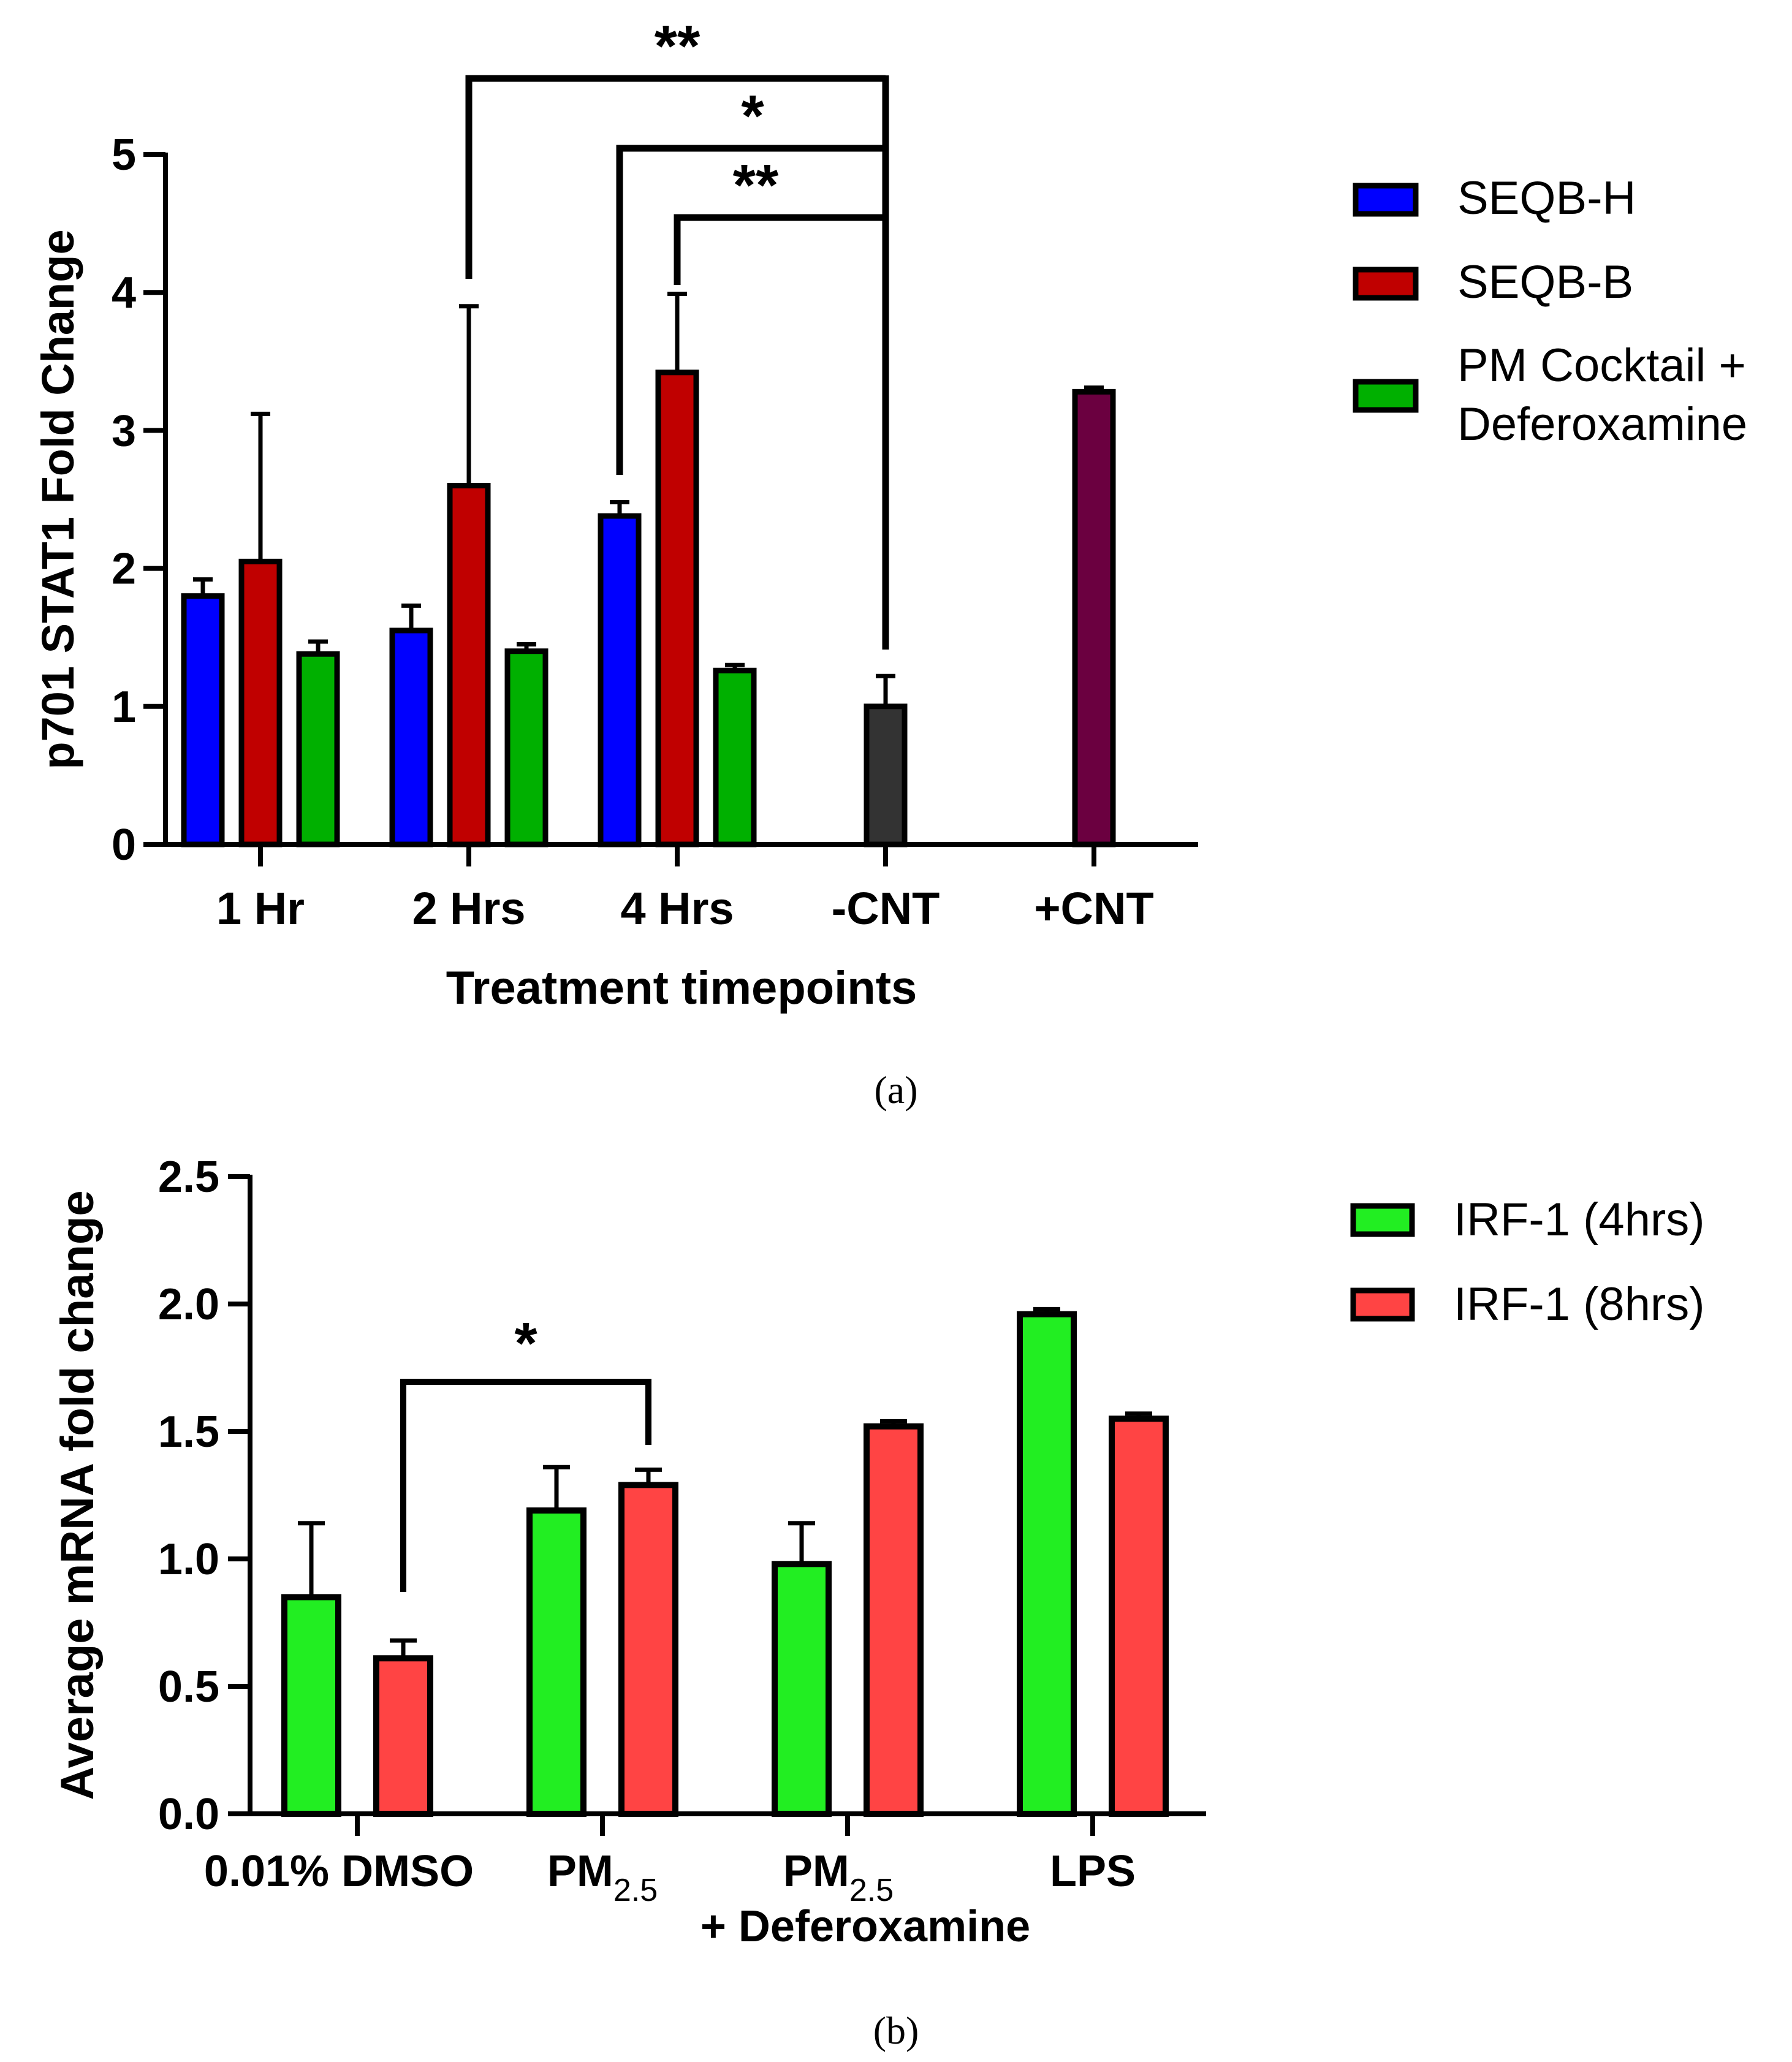 This screenshot has width=1792, height=2062. Describe the element at coordinates (1602, 394) in the screenshot. I see `legend-label: PM Cocktail + Deferoxamine` at that location.